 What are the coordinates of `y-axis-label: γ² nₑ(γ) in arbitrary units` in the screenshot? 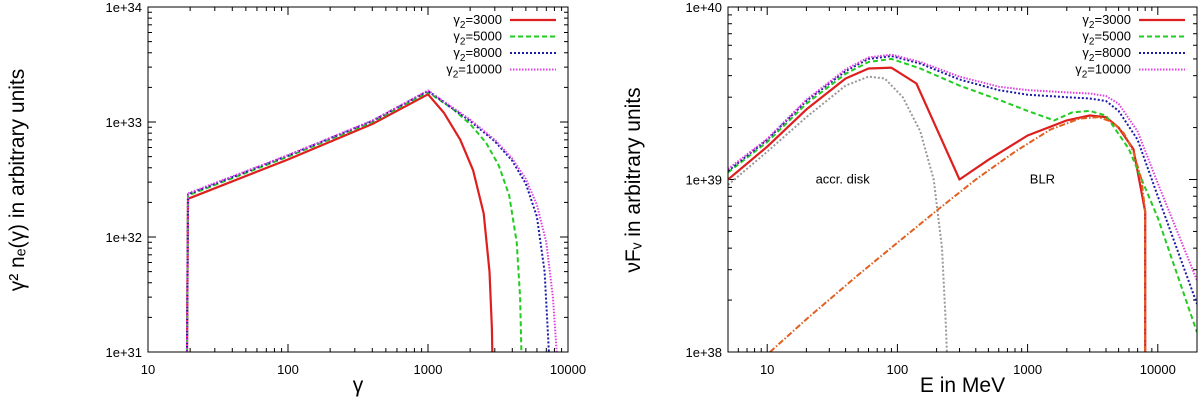 It's located at (17, 180).